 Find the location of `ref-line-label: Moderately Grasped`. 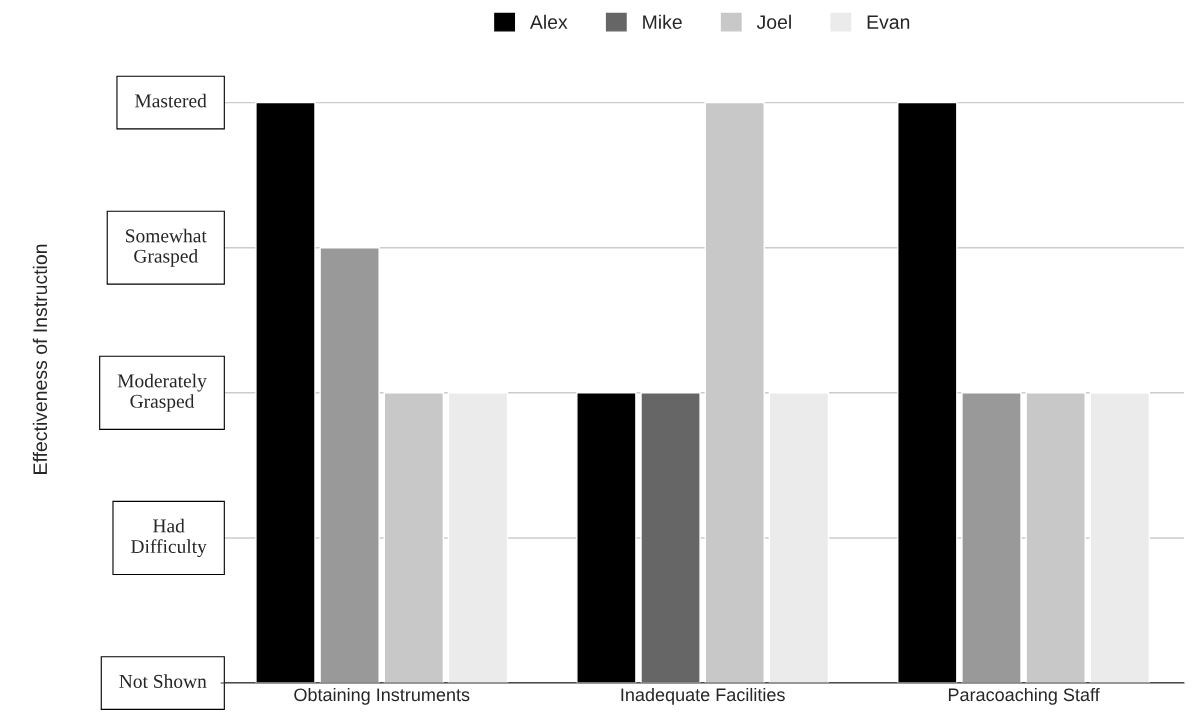

ref-line-label: Moderately Grasped is located at coordinates (162, 392).